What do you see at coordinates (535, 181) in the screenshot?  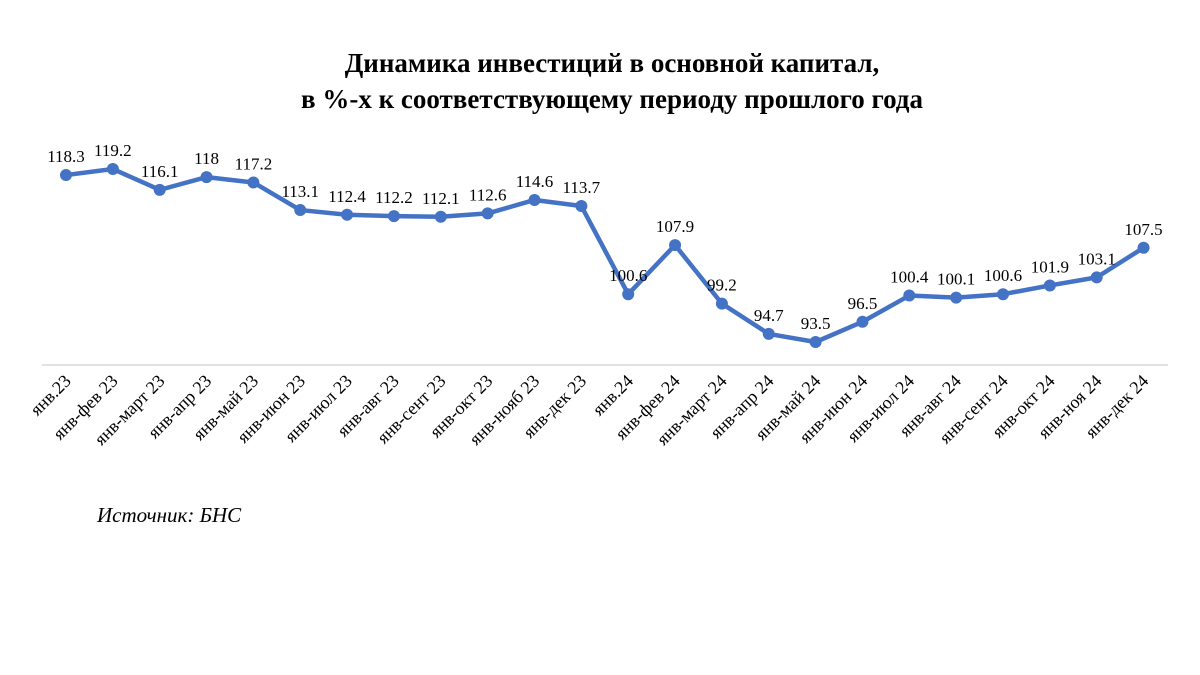 I see `data-label: 114.6` at bounding box center [535, 181].